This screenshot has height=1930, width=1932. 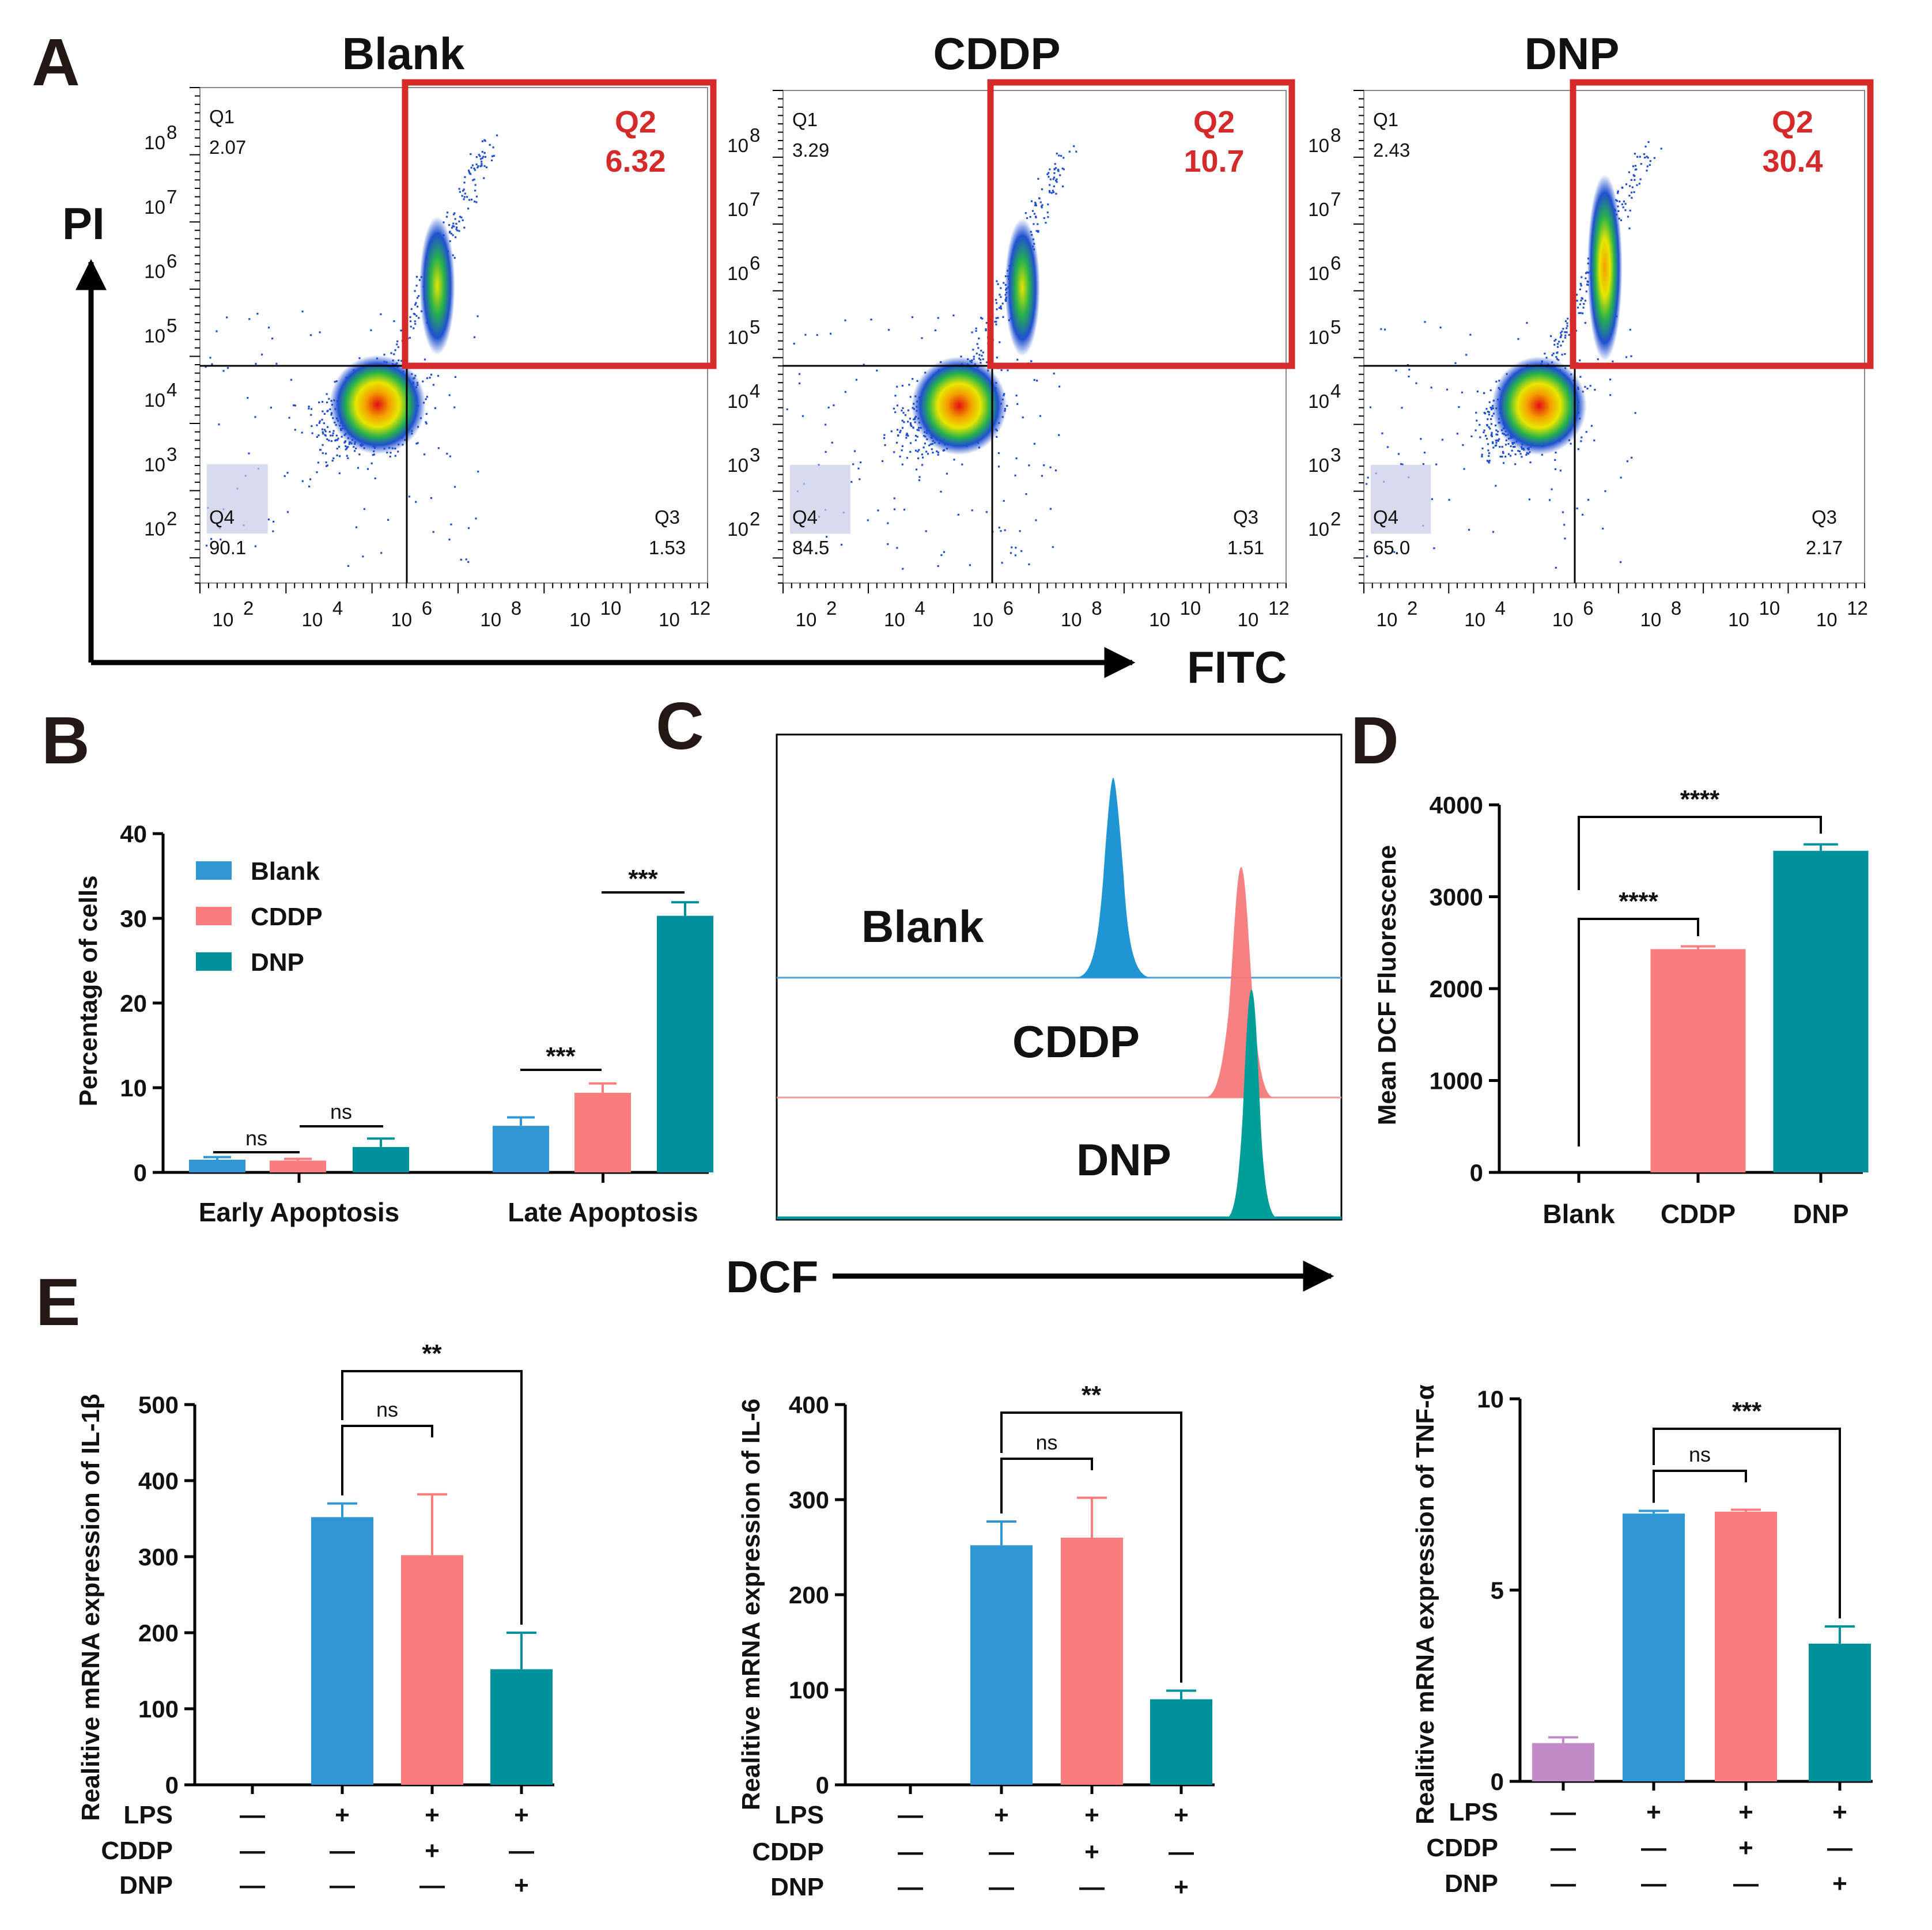 I want to click on panel-b-ylabel: Percentage of cells, so click(x=88, y=990).